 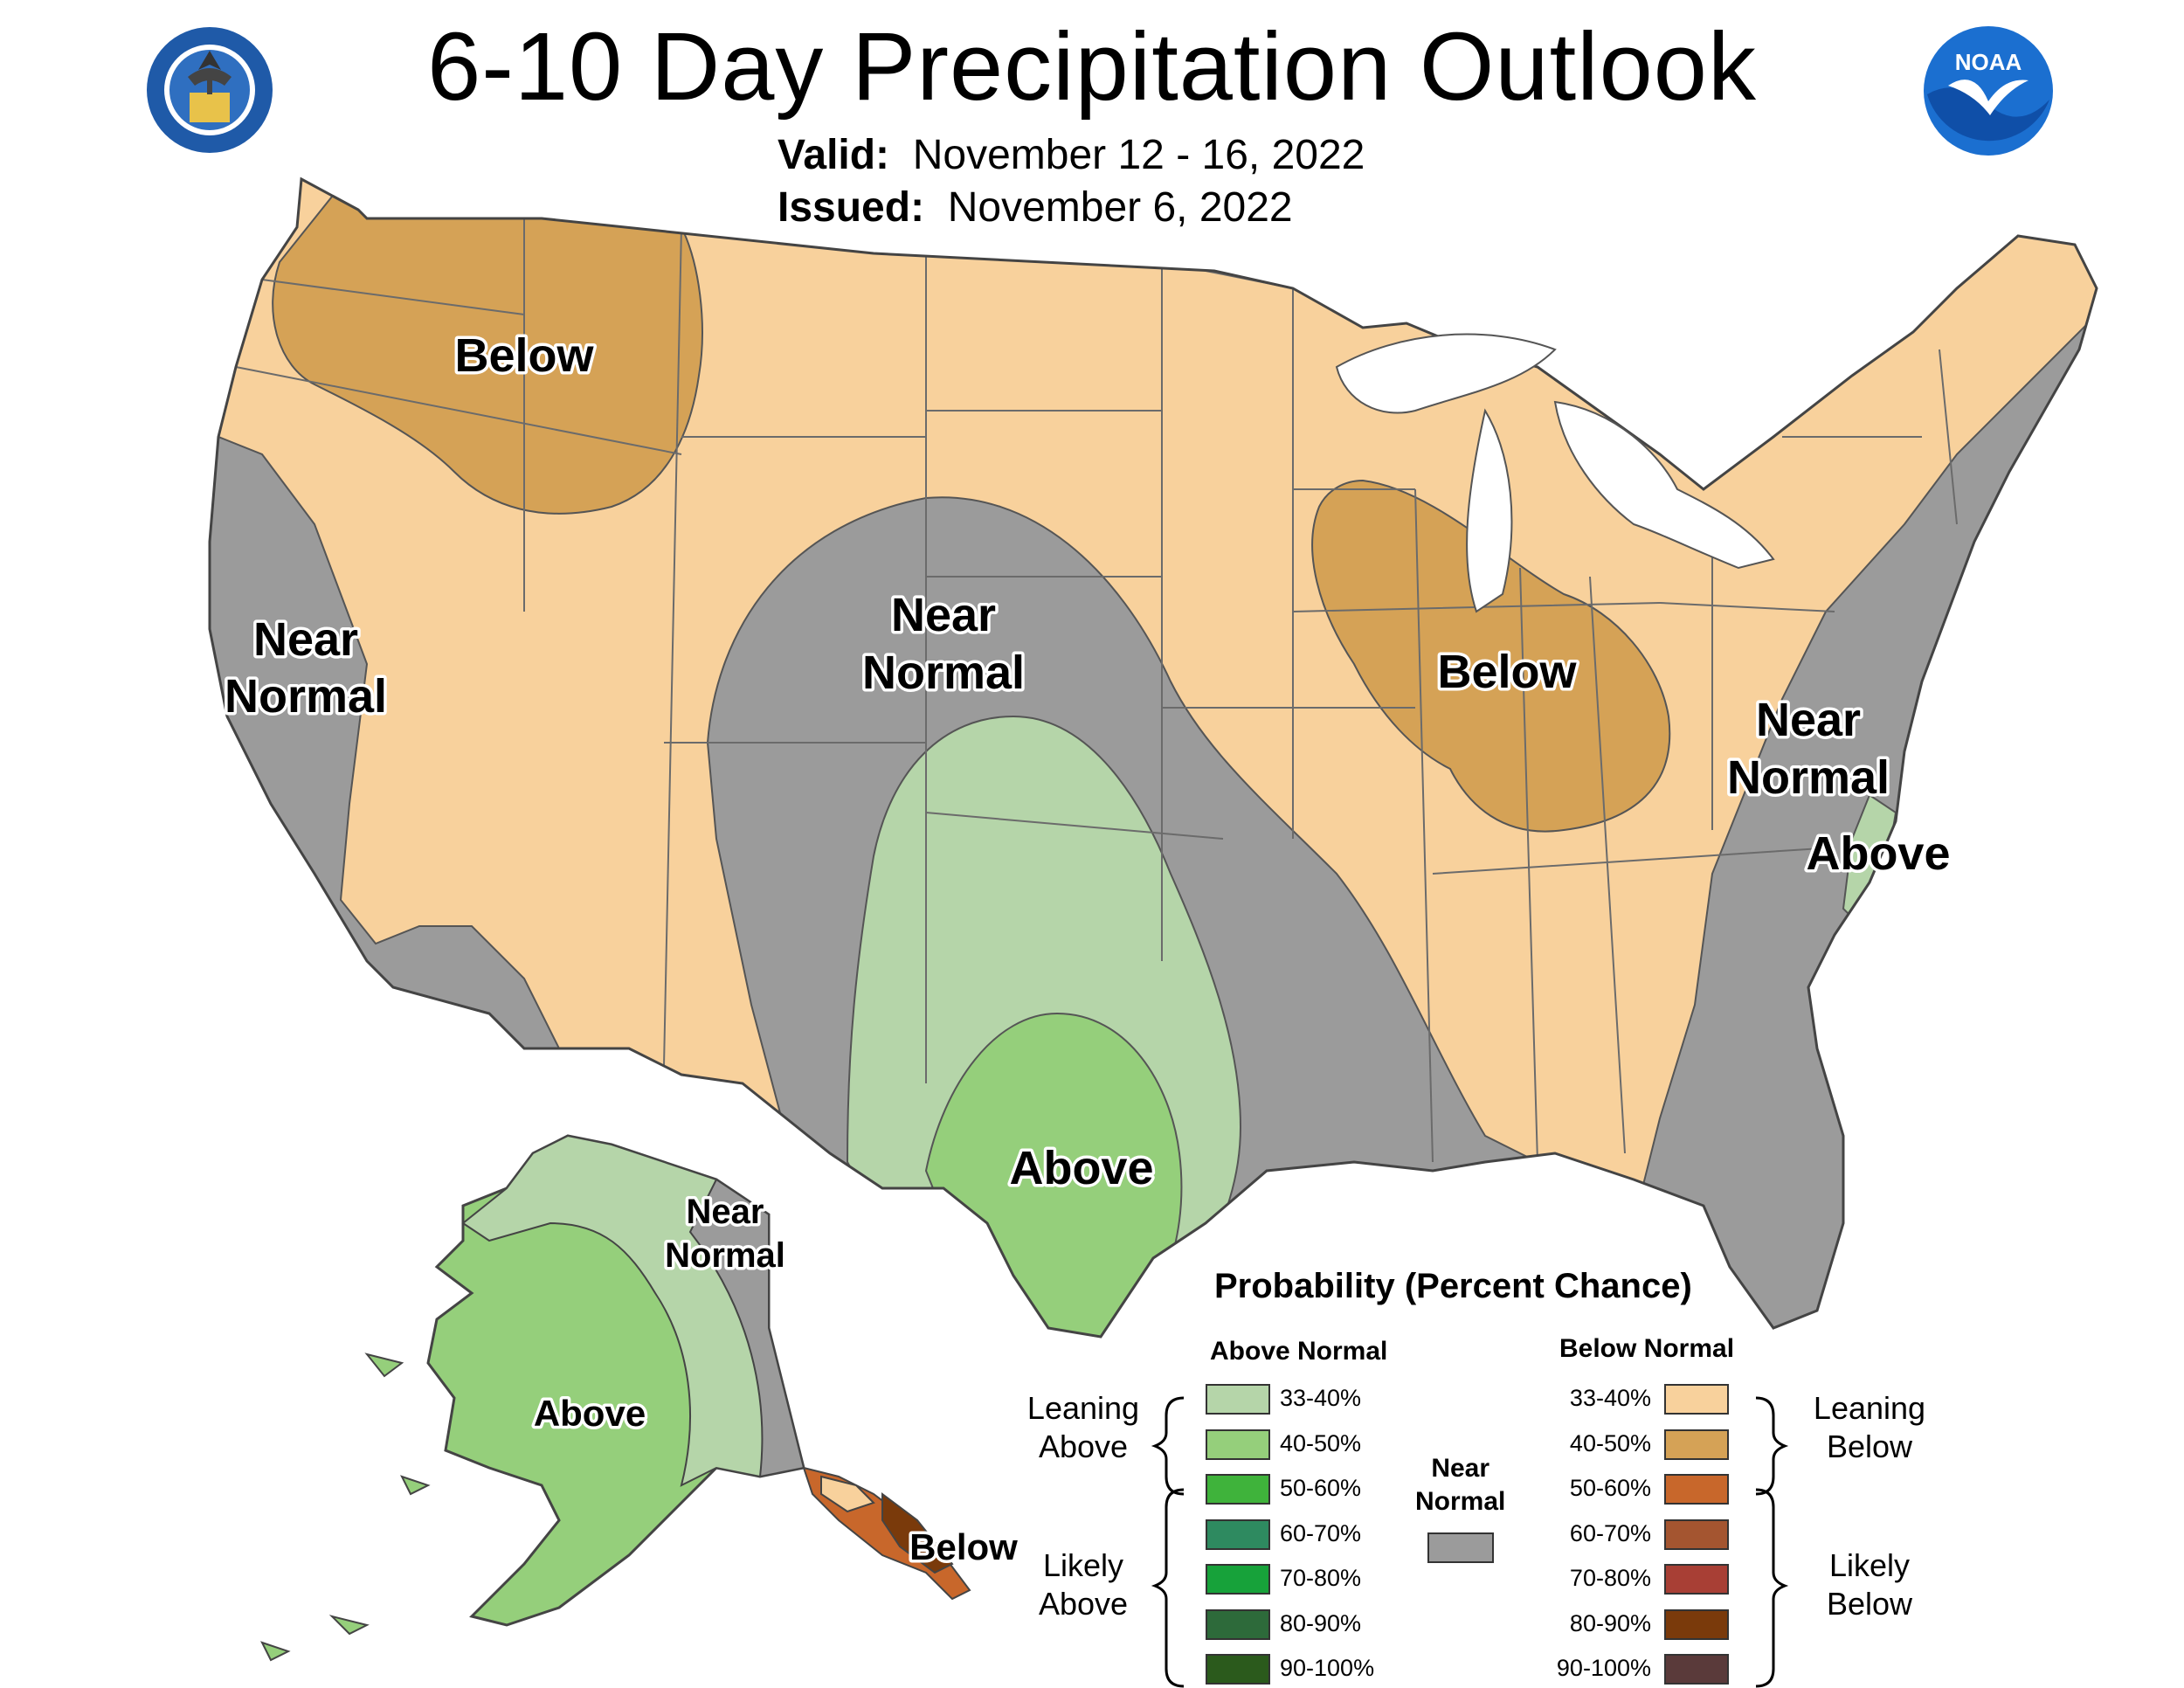 What do you see at coordinates (1808, 777) in the screenshot?
I see `label-east-normal: Normal` at bounding box center [1808, 777].